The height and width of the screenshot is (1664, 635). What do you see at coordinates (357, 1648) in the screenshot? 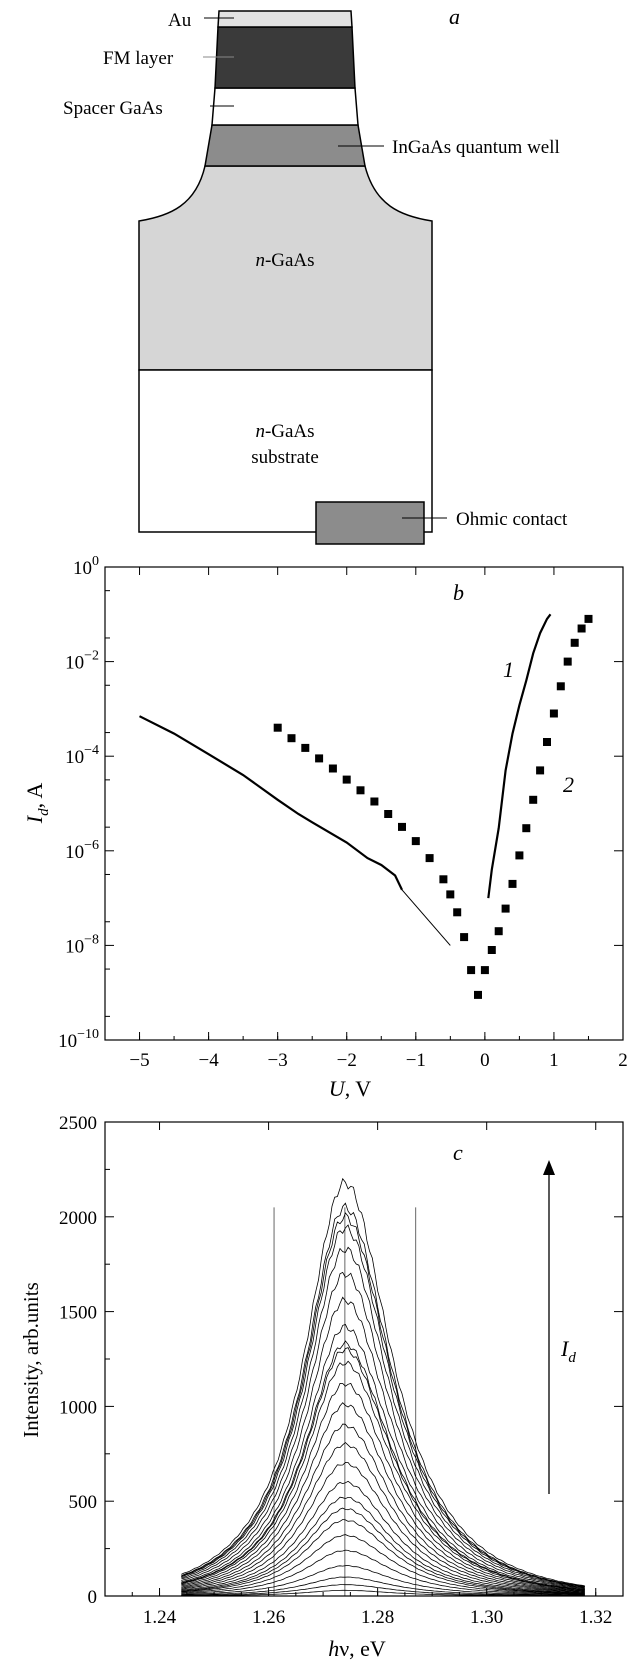
I see `panel-c-xlabel: hν, eV` at bounding box center [357, 1648].